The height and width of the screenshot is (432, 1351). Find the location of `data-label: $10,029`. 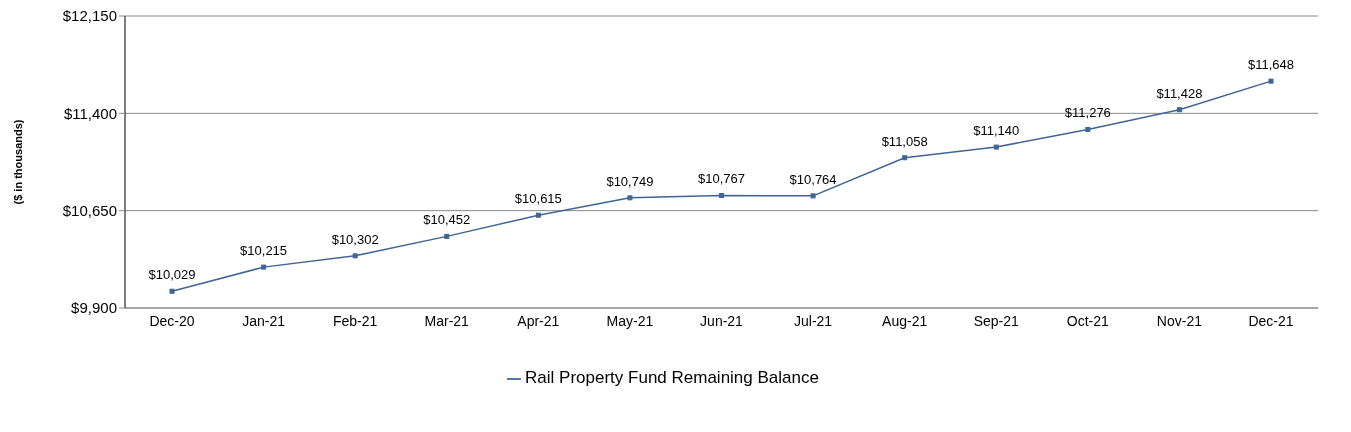

data-label: $10,029 is located at coordinates (172, 275).